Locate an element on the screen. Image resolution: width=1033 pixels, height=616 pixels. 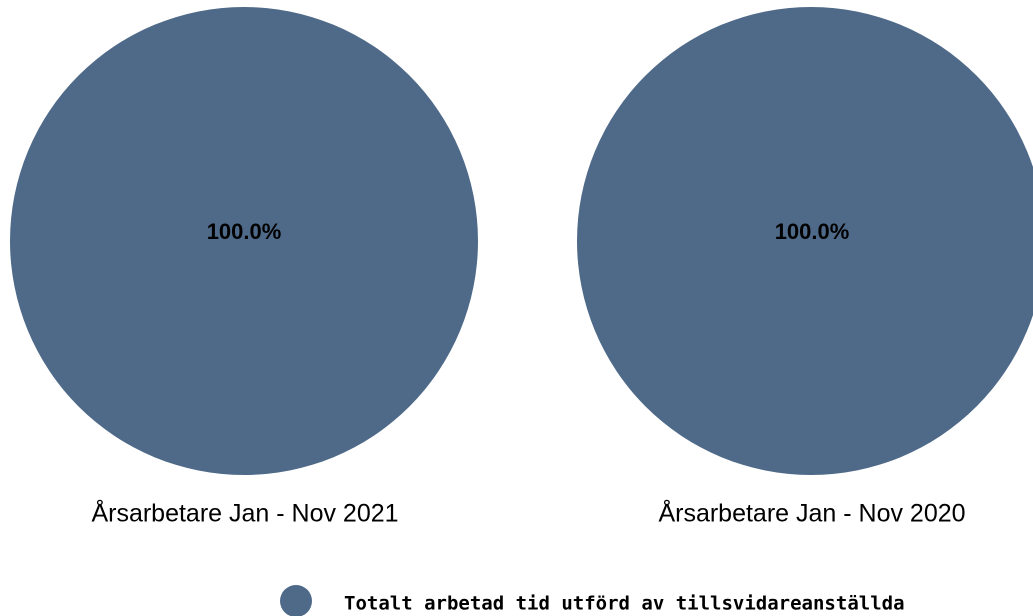
pie-title-2020: Årsarbetare Jan - Nov 2020 is located at coordinates (811, 513).